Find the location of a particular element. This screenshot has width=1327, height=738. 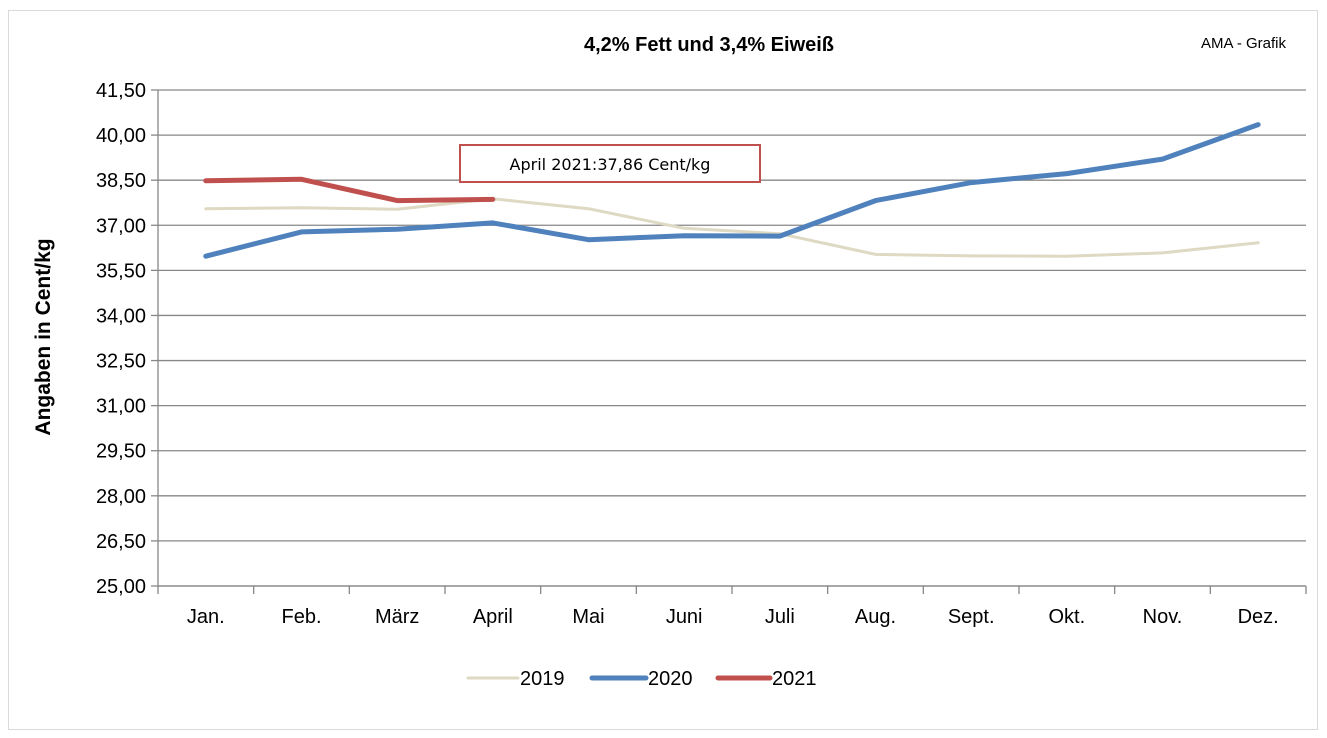

legend: 2019 2020 2021 is located at coordinates (641, 679).